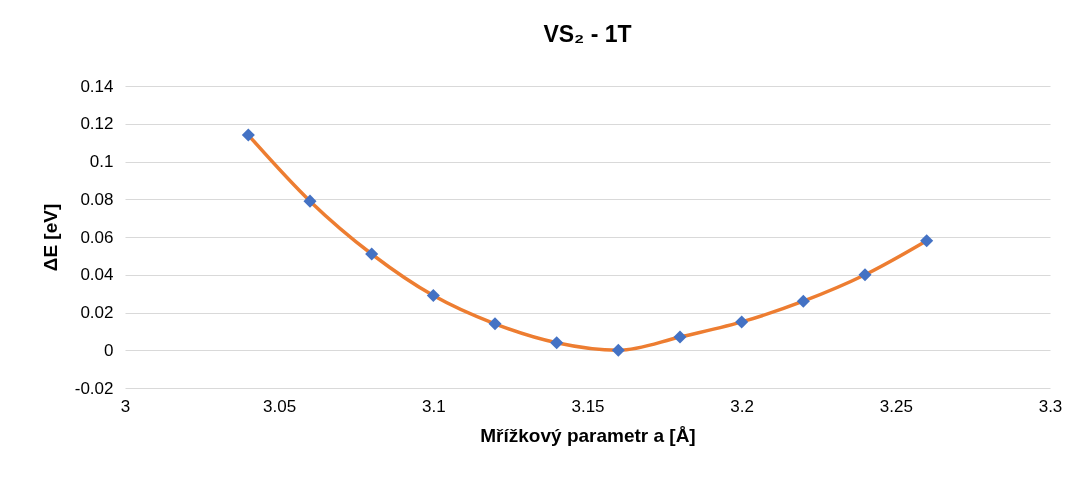 Image resolution: width=1078 pixels, height=479 pixels. What do you see at coordinates (97, 312) in the screenshot?
I see `y-tick-label: 0.02` at bounding box center [97, 312].